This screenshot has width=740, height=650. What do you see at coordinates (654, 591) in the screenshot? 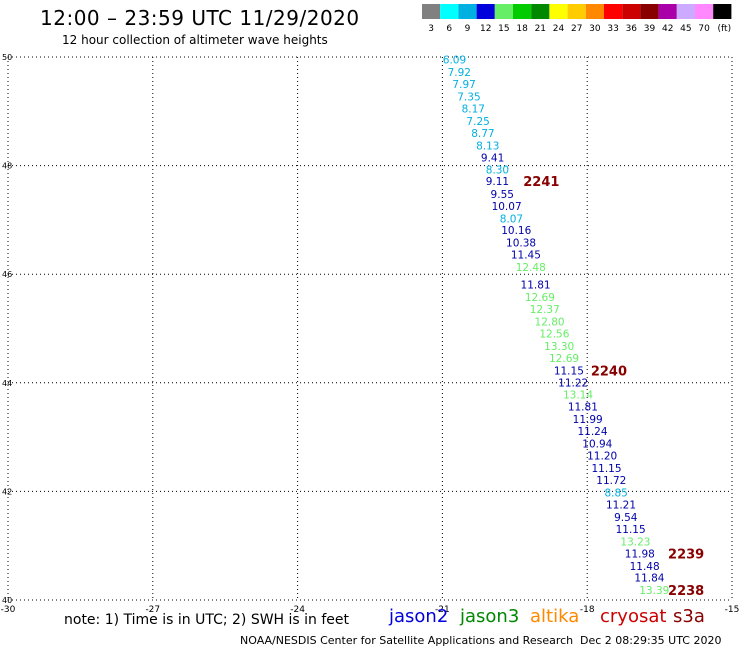
I see `wave-height-reading: 13.39` at bounding box center [654, 591].